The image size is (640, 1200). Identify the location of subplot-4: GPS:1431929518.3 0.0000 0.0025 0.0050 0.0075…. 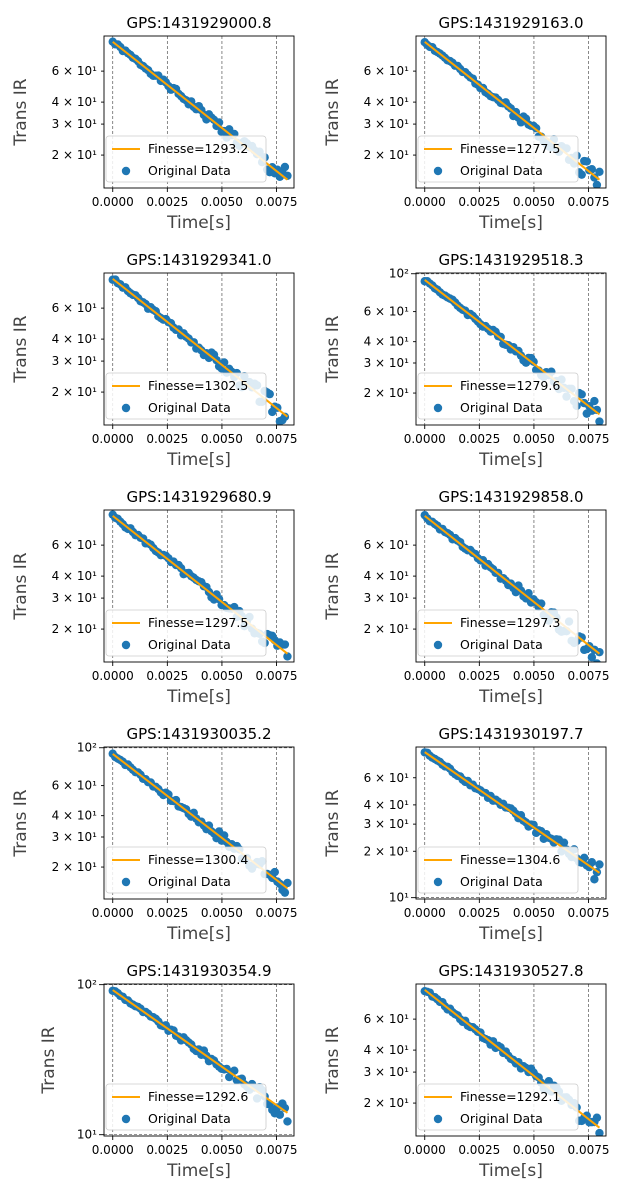
(466, 360).